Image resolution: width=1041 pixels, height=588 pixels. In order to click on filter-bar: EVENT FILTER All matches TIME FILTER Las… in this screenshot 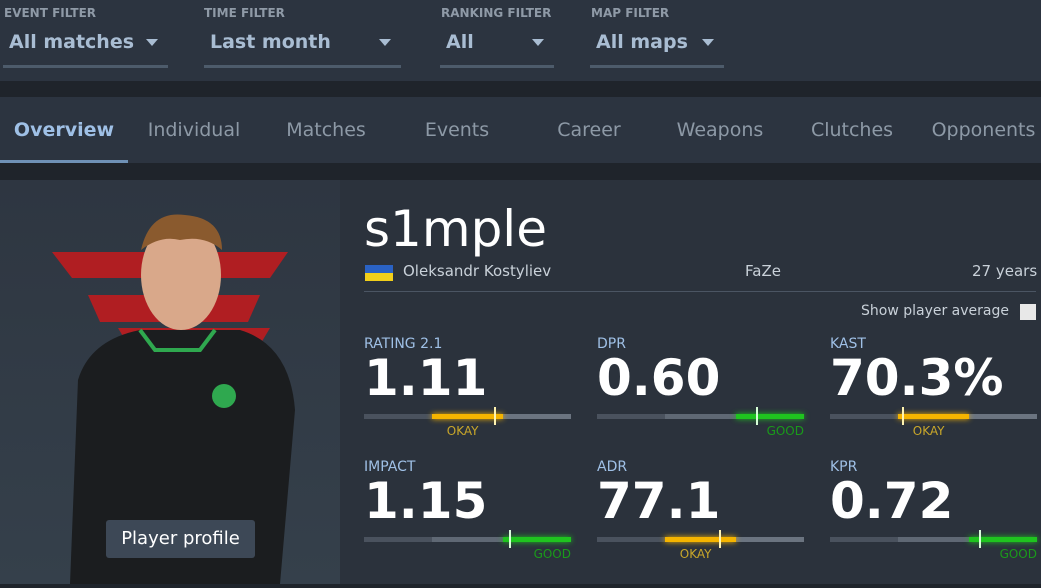, I will do `click(520, 40)`.